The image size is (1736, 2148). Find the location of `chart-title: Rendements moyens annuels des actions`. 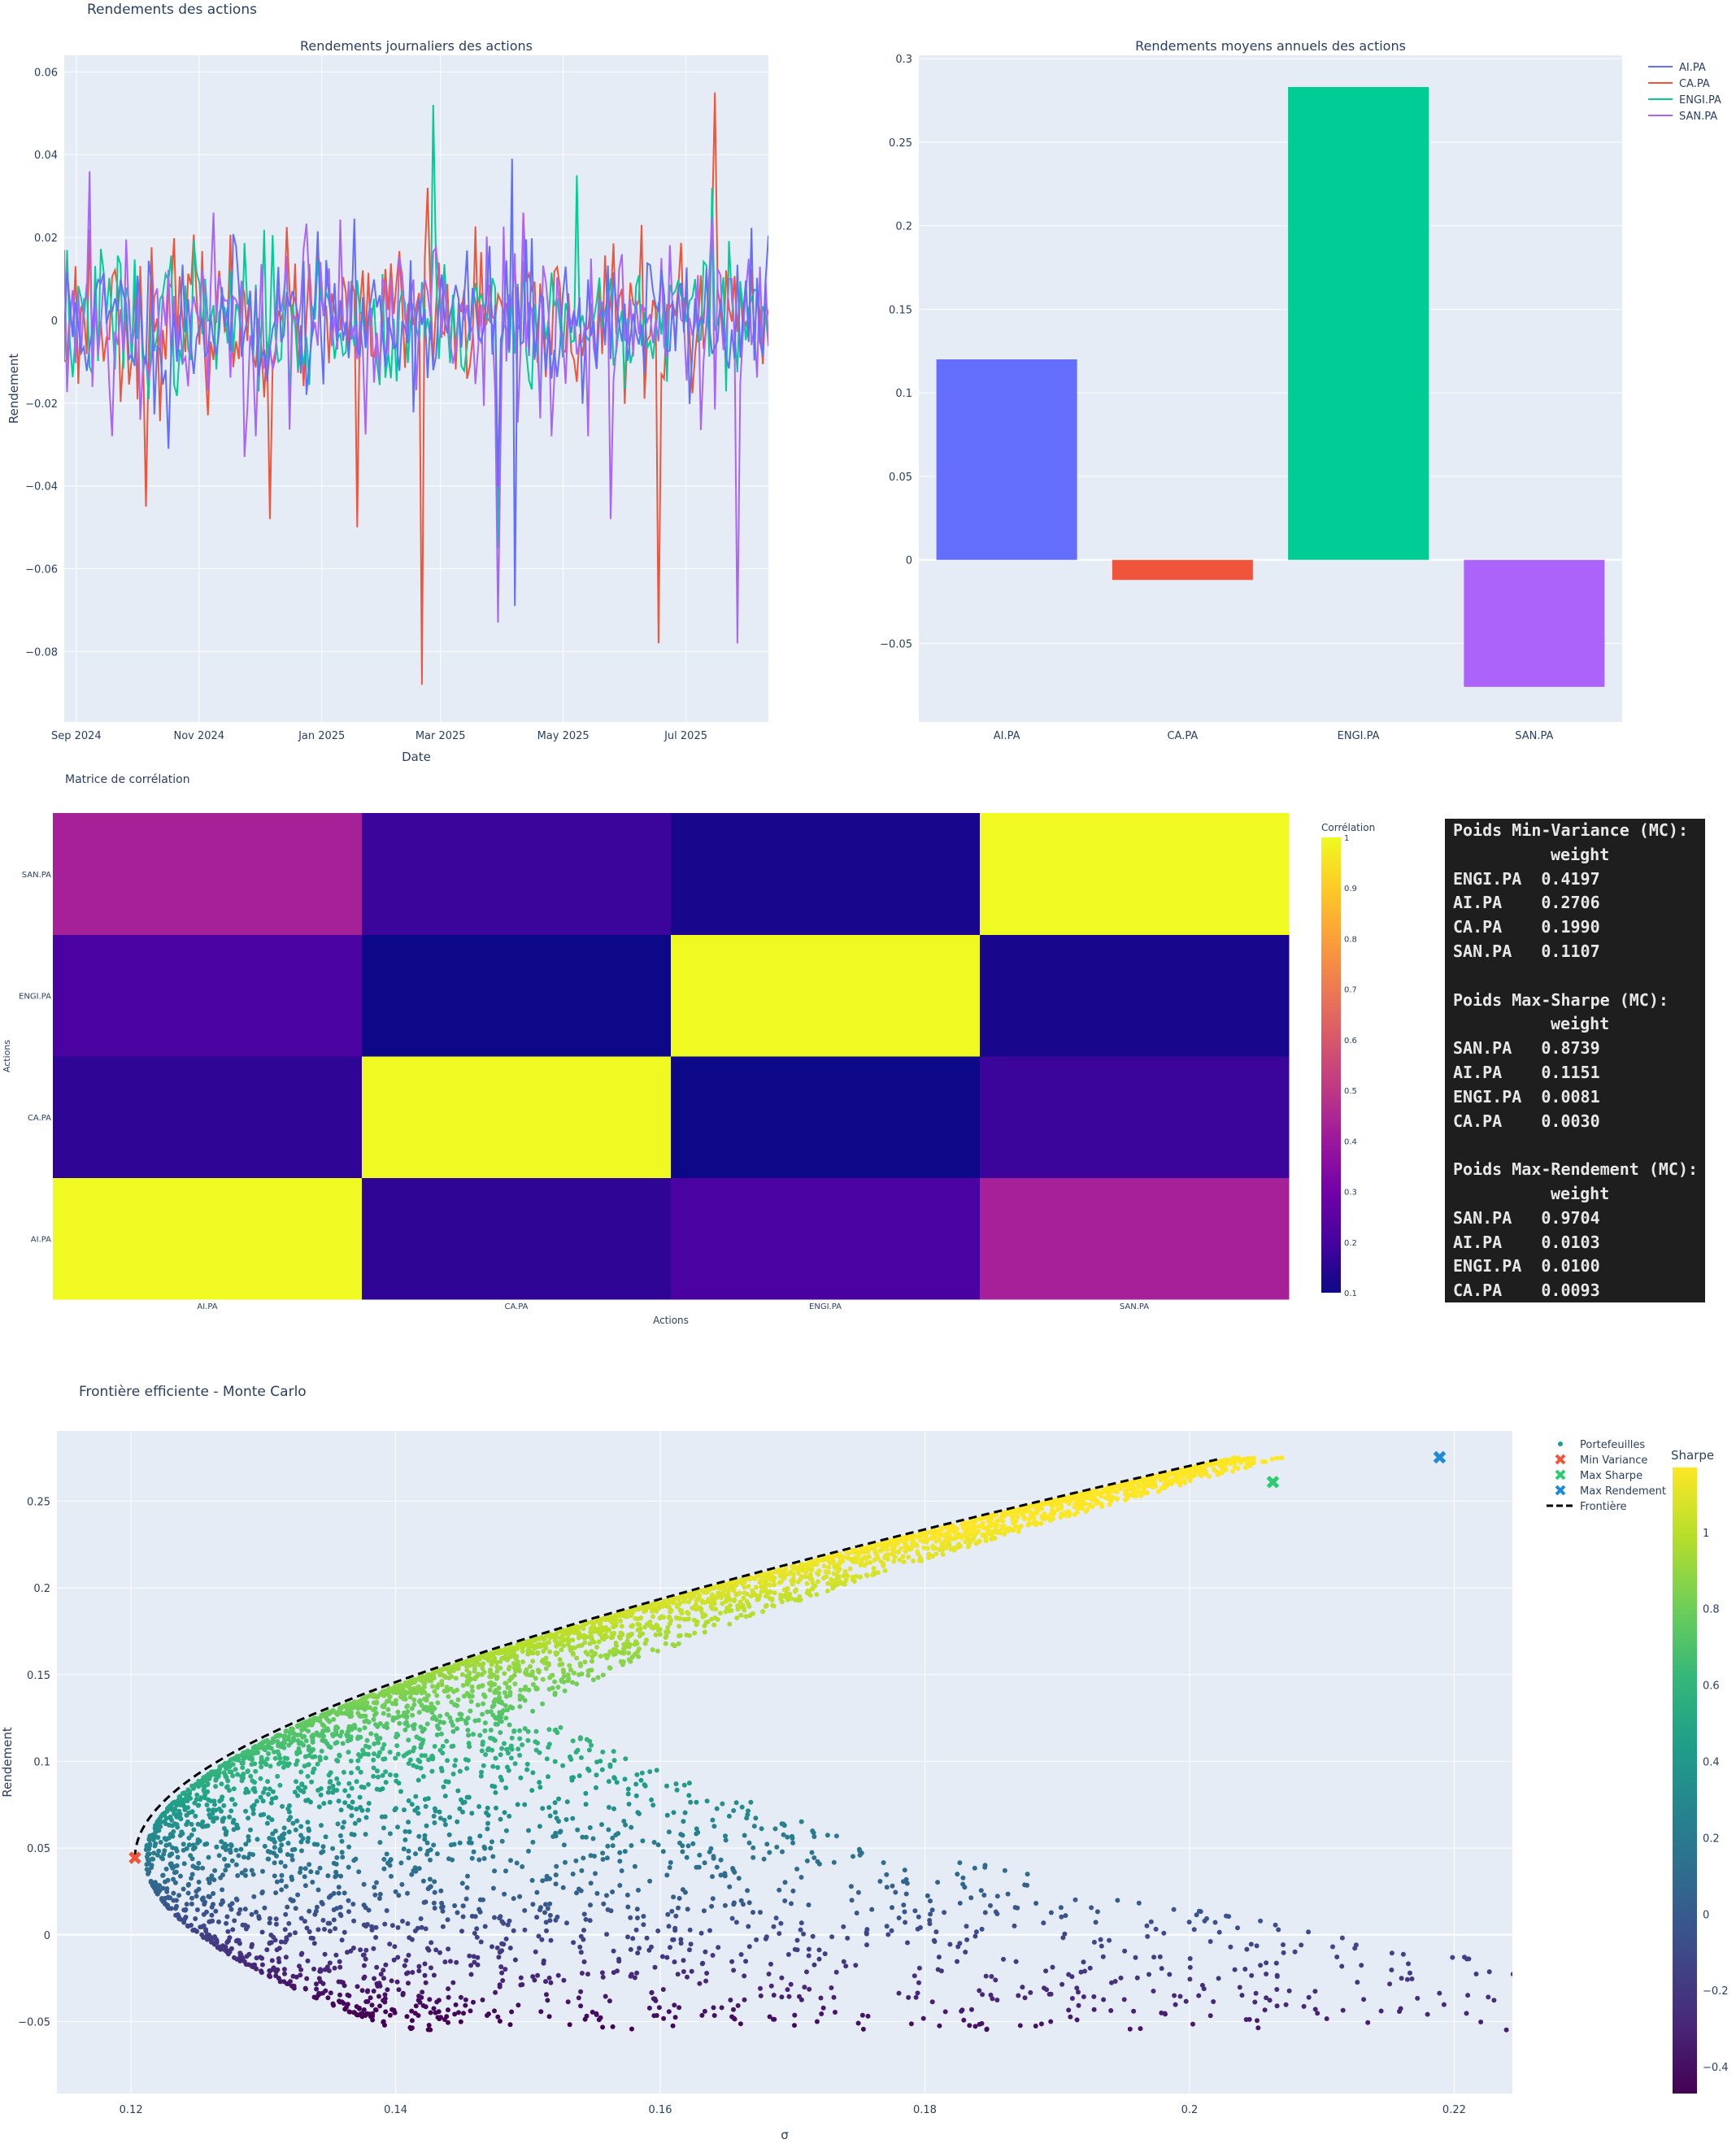

chart-title: Rendements moyens annuels des actions is located at coordinates (1270, 46).